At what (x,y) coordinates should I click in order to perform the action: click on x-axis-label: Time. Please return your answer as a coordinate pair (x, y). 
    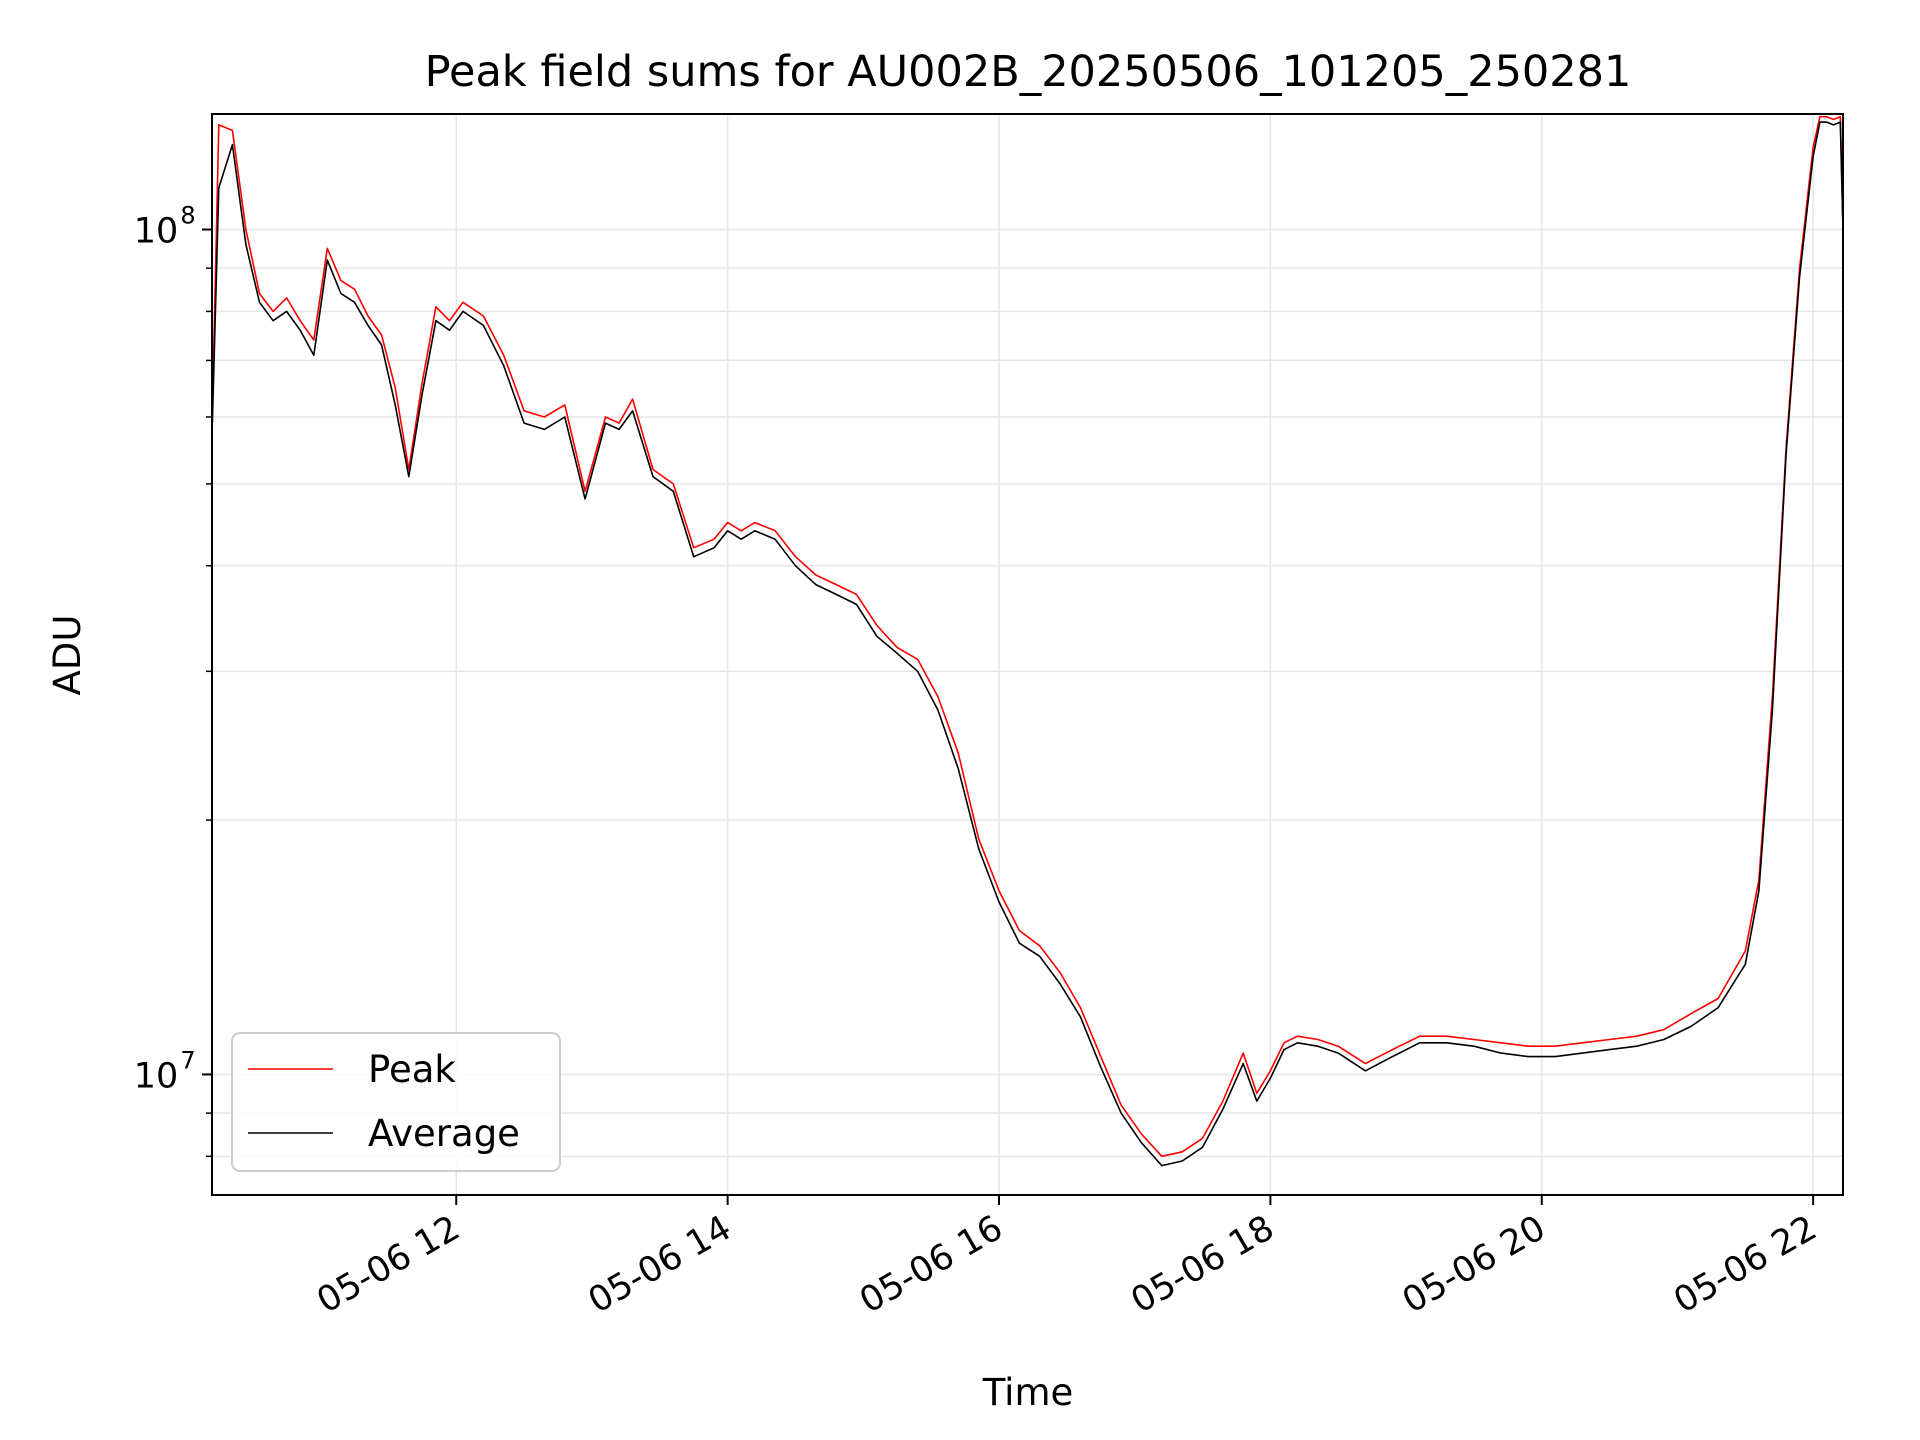
    Looking at the image, I should click on (1028, 1392).